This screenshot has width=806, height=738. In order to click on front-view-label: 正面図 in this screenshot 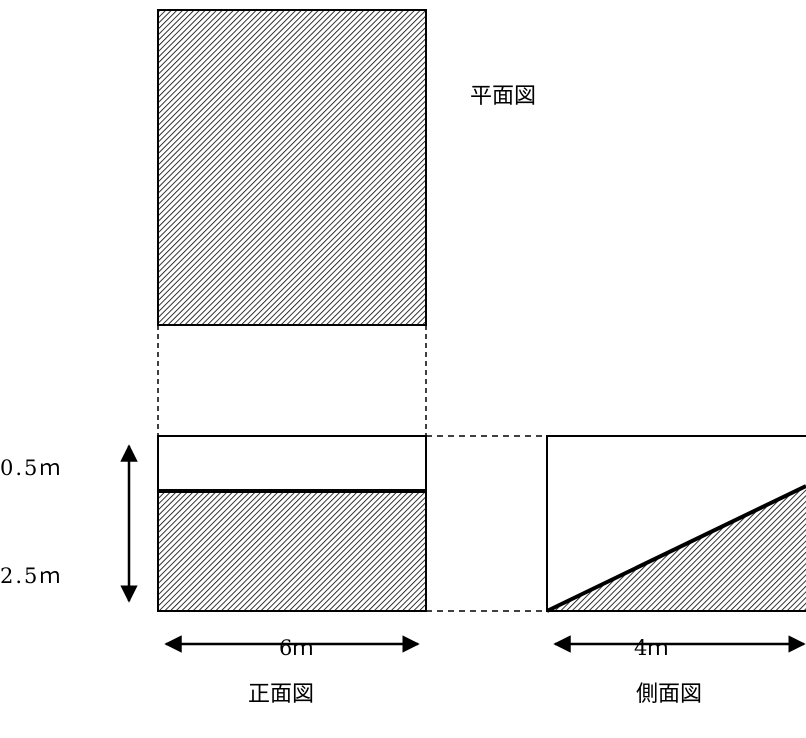, I will do `click(281, 694)`.